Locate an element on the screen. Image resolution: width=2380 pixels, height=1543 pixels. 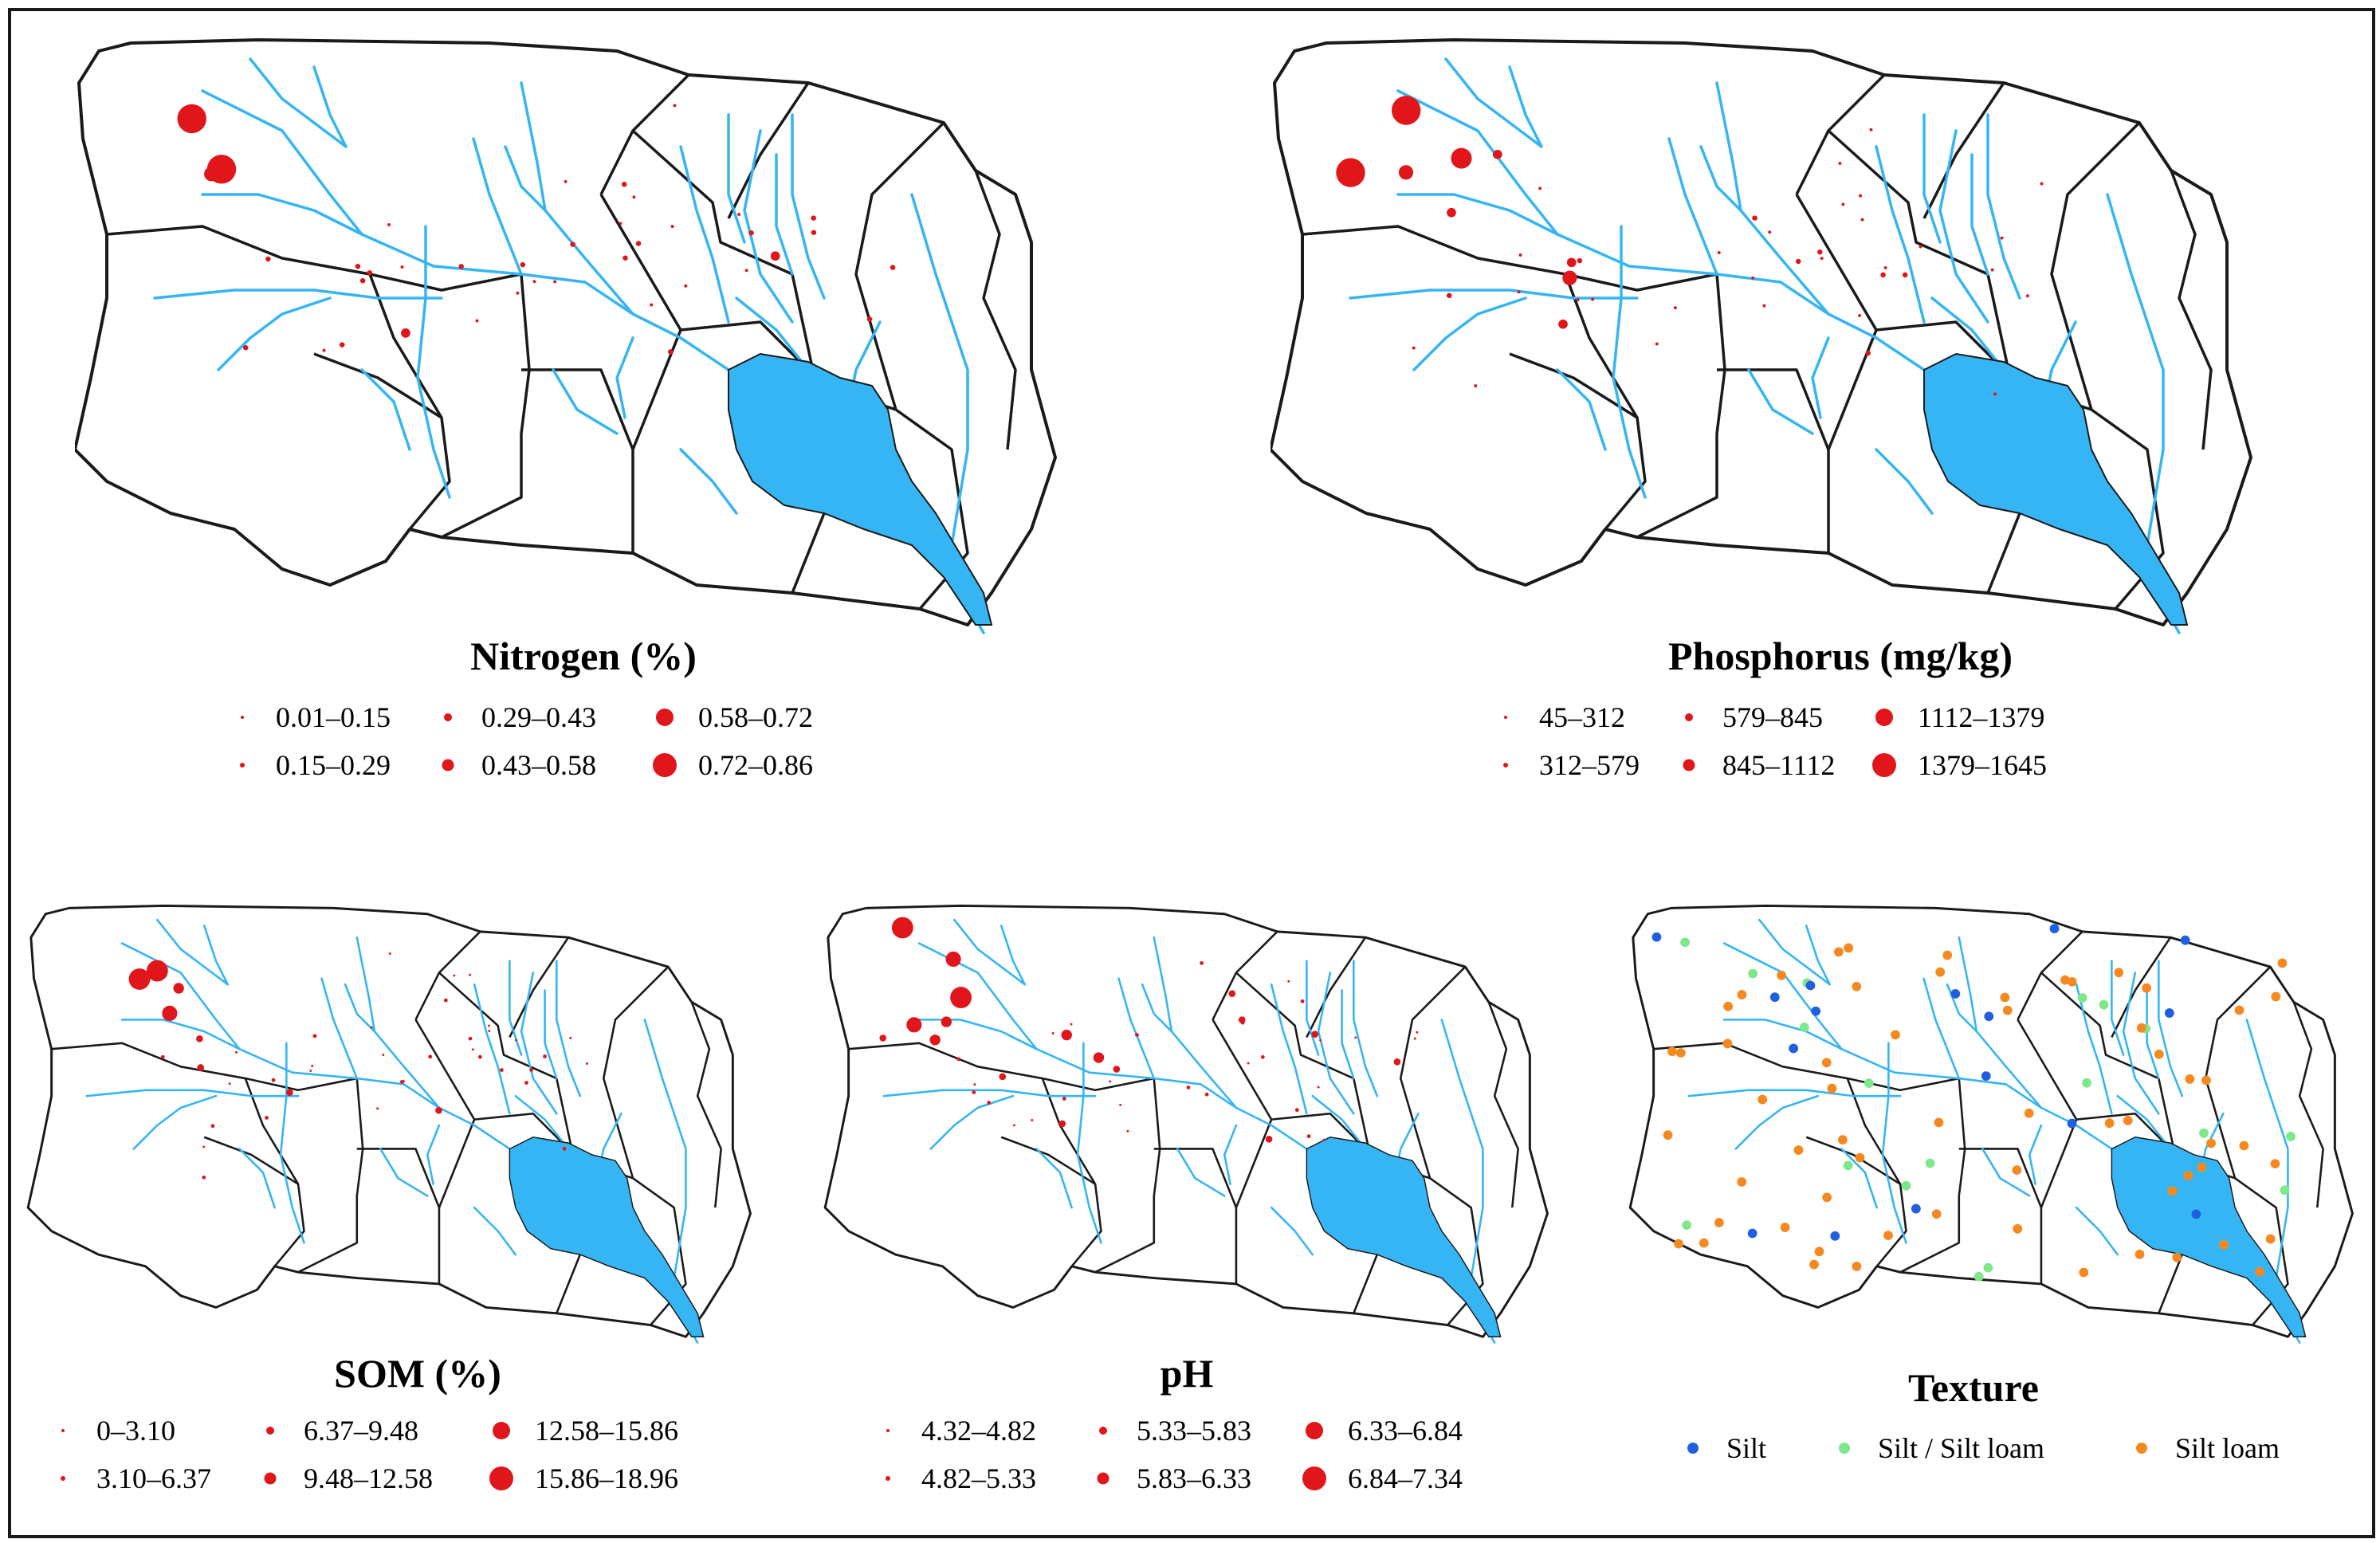
legend-label: 4.82–5.33 is located at coordinates (978, 1478).